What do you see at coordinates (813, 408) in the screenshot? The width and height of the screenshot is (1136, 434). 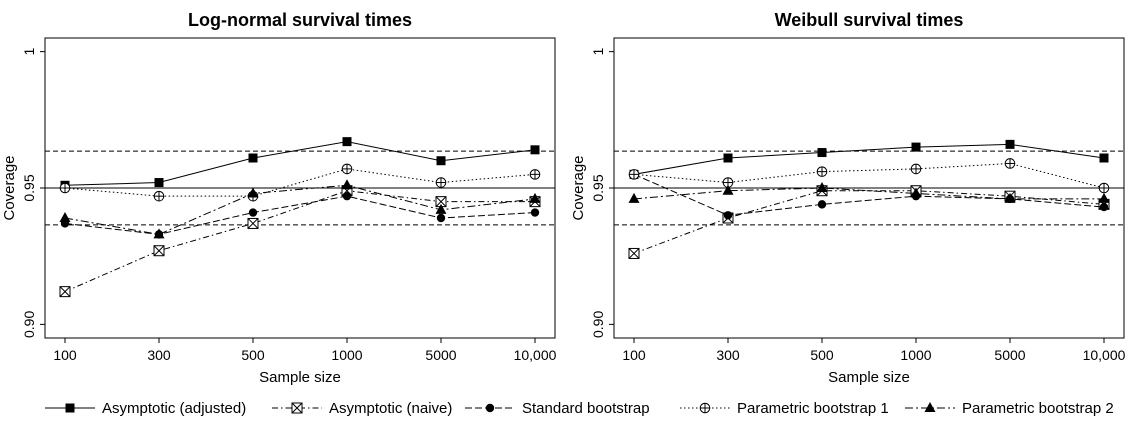 I see `legend-label: Parametric bootstrap 1` at bounding box center [813, 408].